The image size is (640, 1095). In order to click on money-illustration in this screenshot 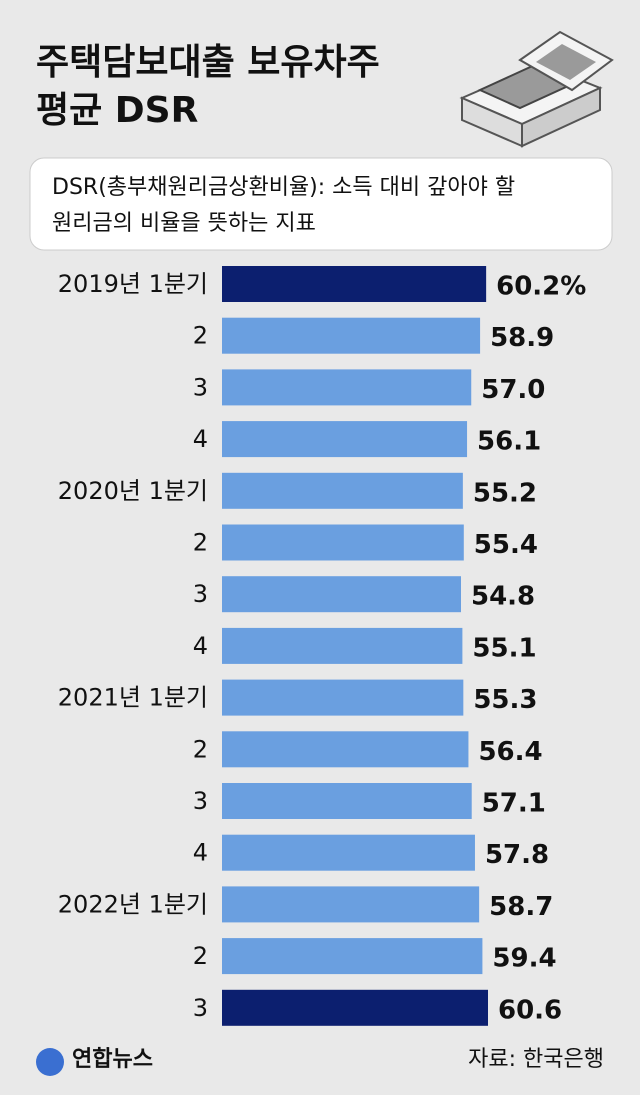, I will do `click(536, 89)`.